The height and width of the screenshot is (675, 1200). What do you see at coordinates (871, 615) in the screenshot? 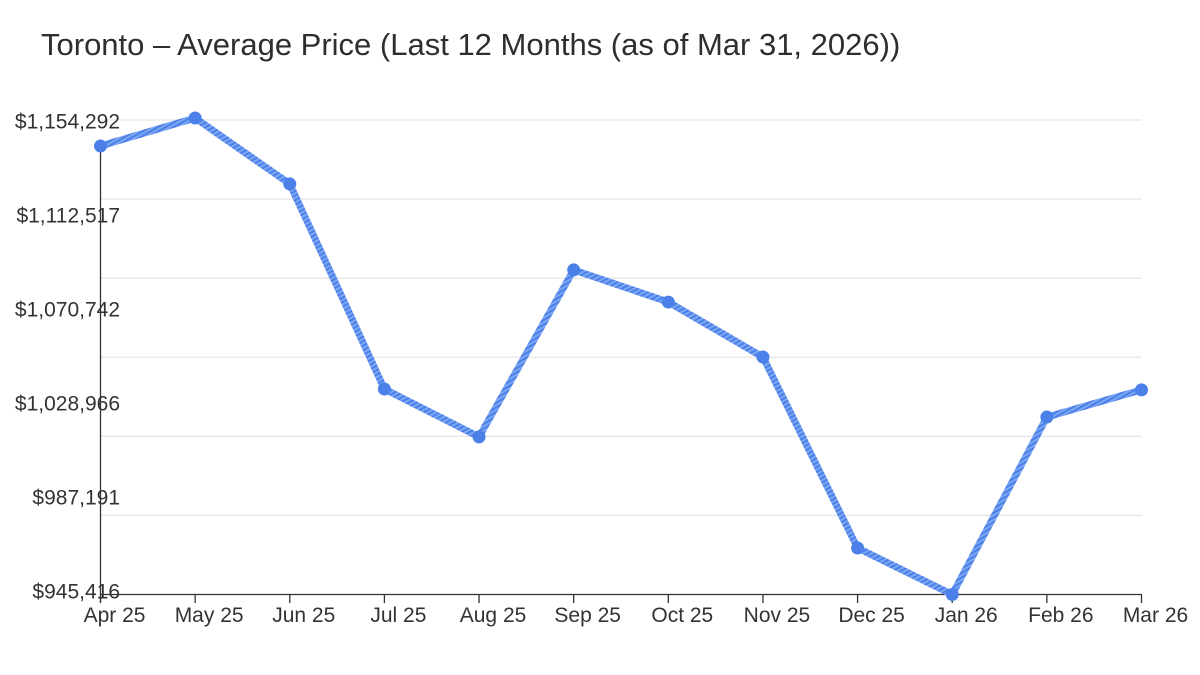
I see `x-tick-label: Dec 25` at bounding box center [871, 615].